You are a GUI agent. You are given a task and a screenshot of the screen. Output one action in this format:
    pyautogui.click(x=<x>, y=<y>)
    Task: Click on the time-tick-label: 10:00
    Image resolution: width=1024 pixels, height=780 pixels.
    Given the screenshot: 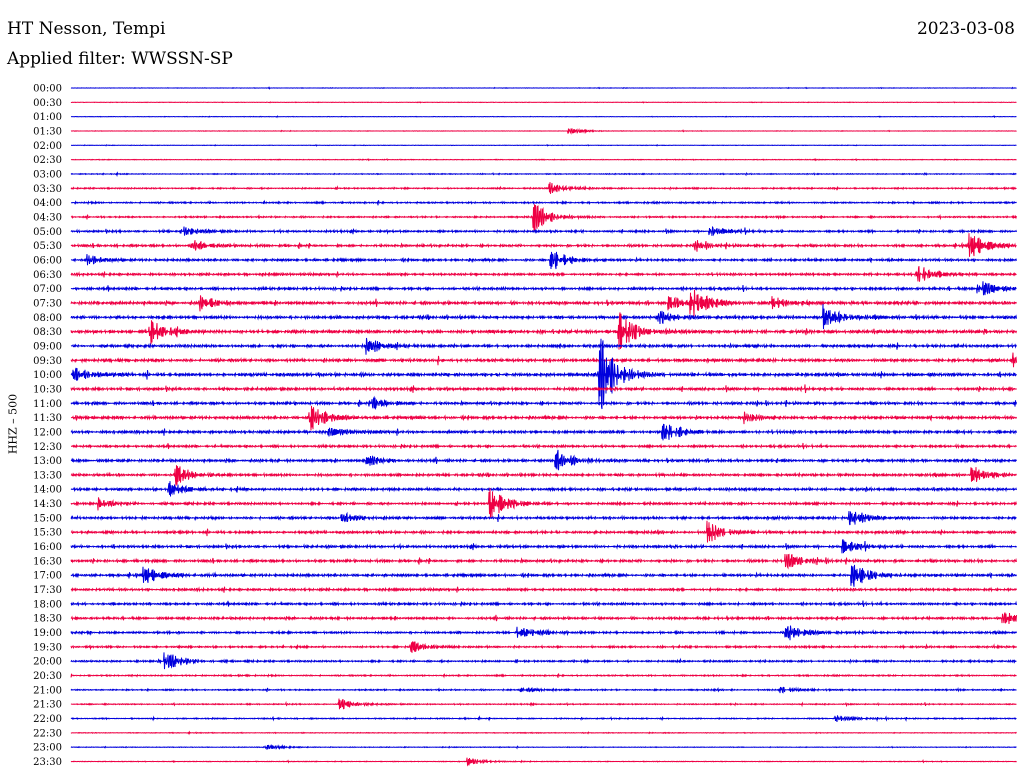 What is the action you would take?
    pyautogui.click(x=47, y=375)
    